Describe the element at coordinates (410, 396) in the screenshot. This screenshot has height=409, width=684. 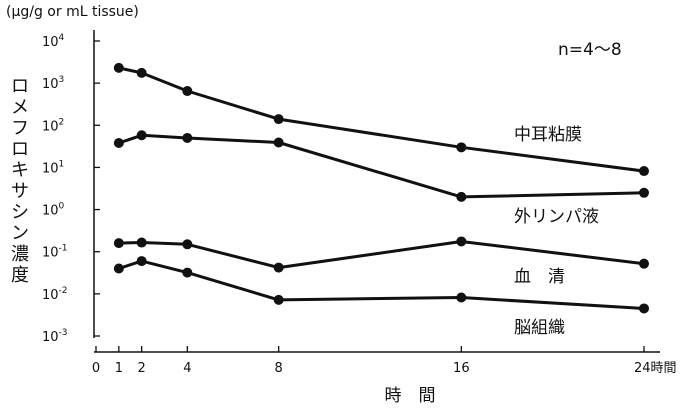
I see `x-axis-label: 時 間` at that location.